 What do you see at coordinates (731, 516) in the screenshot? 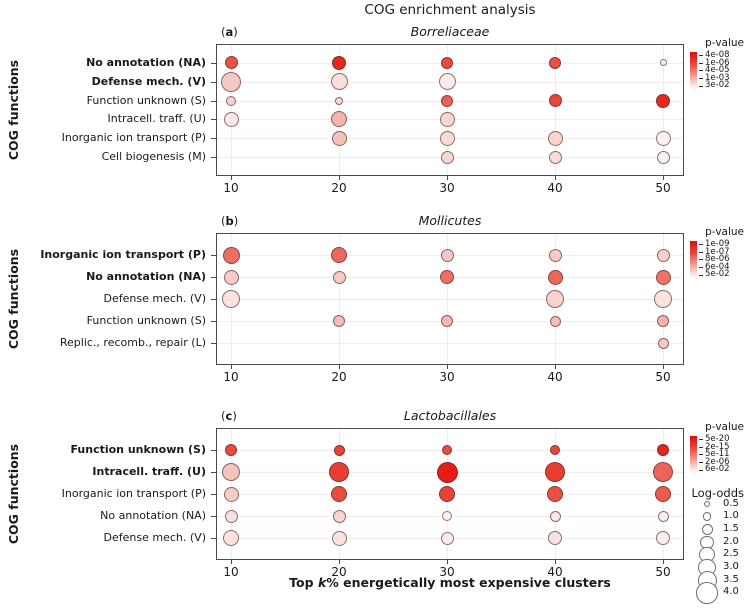
I see `logodds-legend-label-1.0: 1.0` at bounding box center [731, 516].